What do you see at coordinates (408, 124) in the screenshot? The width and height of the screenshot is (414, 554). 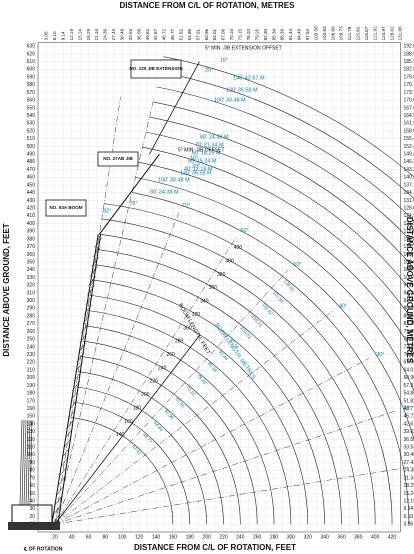 I see `right-tick-label: 161.54` at bounding box center [408, 124].